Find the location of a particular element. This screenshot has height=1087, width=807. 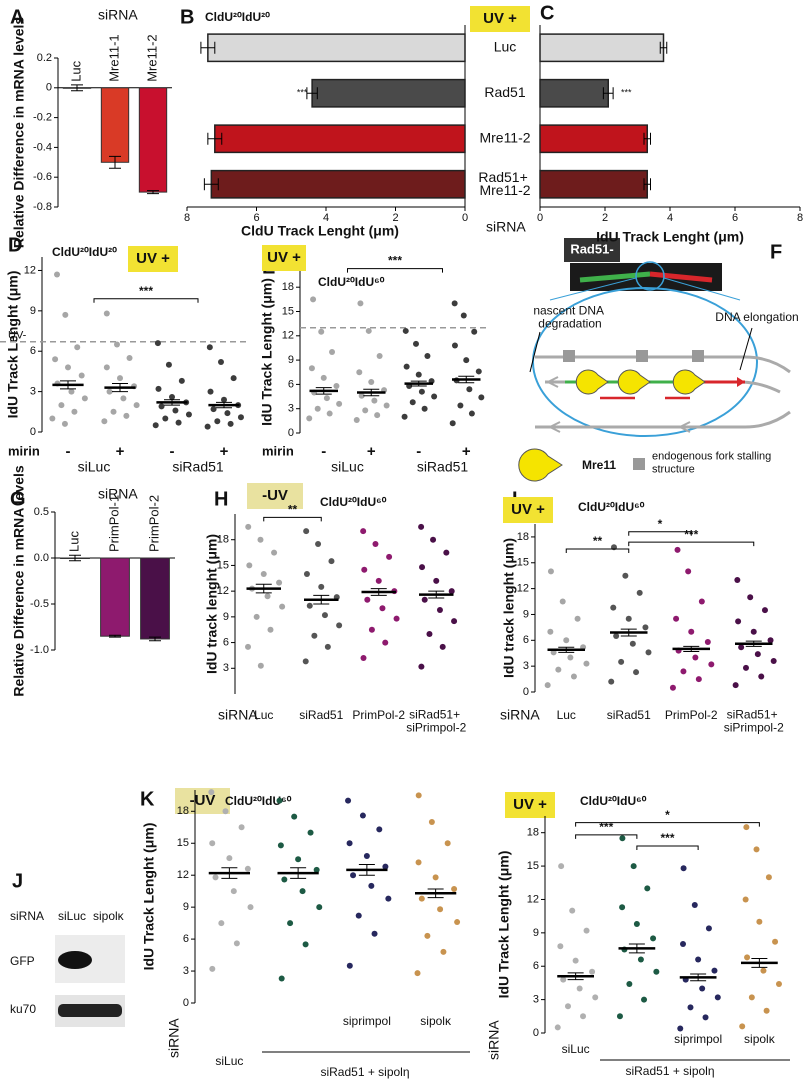

category-label: siprimpol is located at coordinates (698, 1039).